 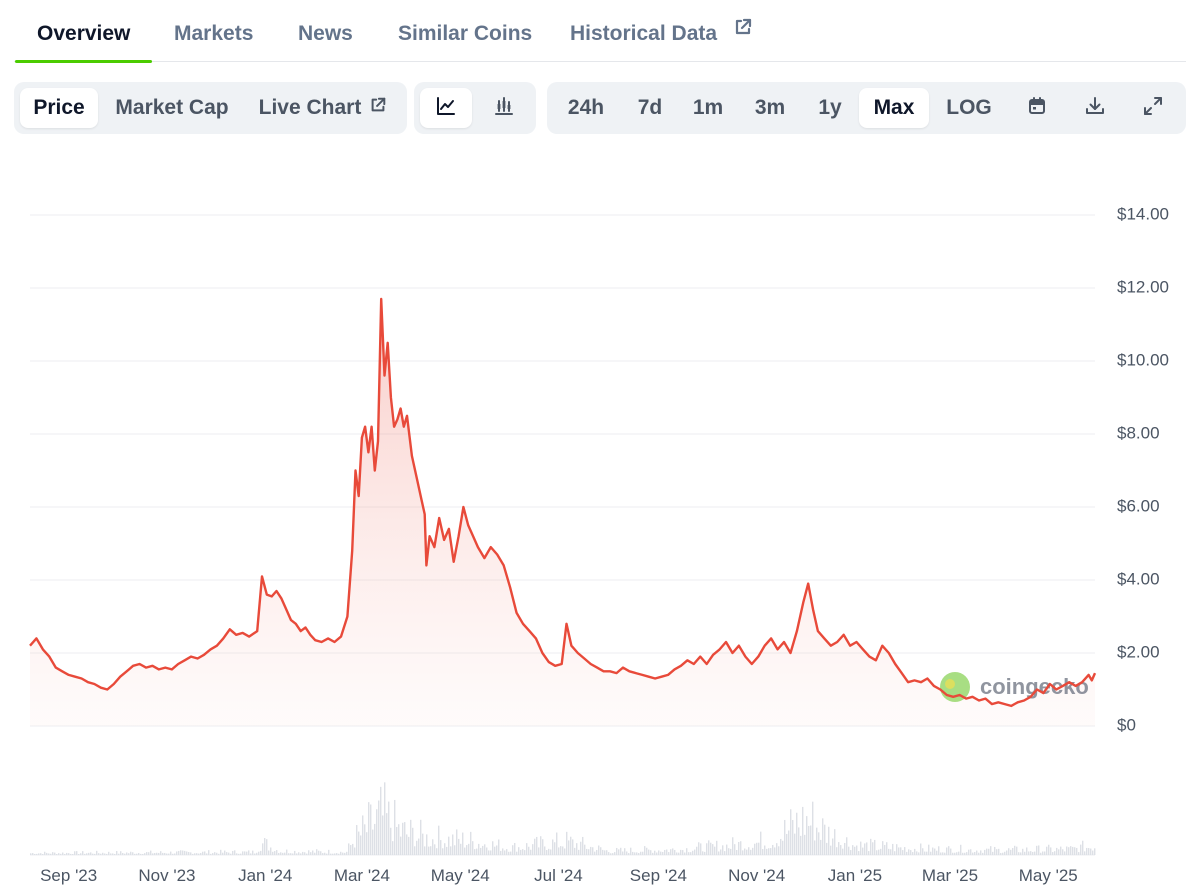 I want to click on tab-overview: Overview, so click(x=83, y=31).